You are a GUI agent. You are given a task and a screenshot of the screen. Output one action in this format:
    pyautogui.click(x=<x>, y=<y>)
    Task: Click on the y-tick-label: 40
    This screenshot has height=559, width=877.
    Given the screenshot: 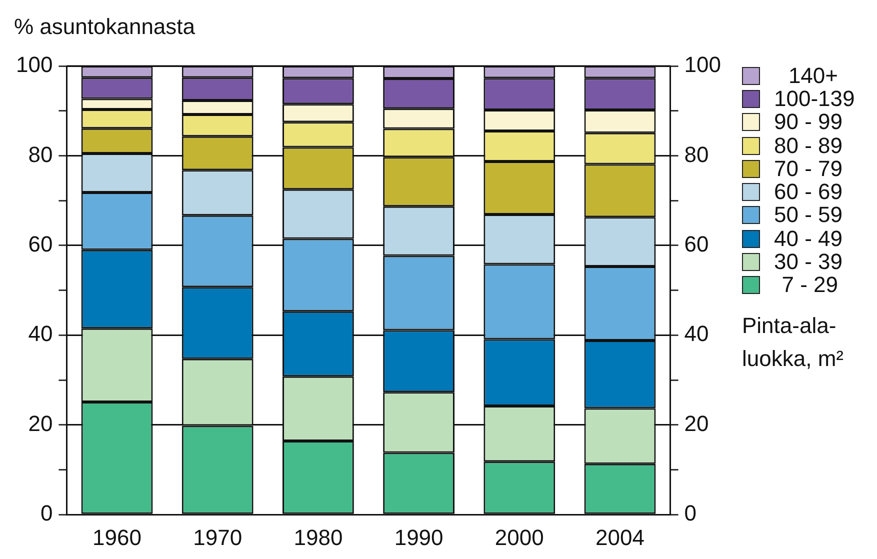 What is the action you would take?
    pyautogui.click(x=40, y=333)
    